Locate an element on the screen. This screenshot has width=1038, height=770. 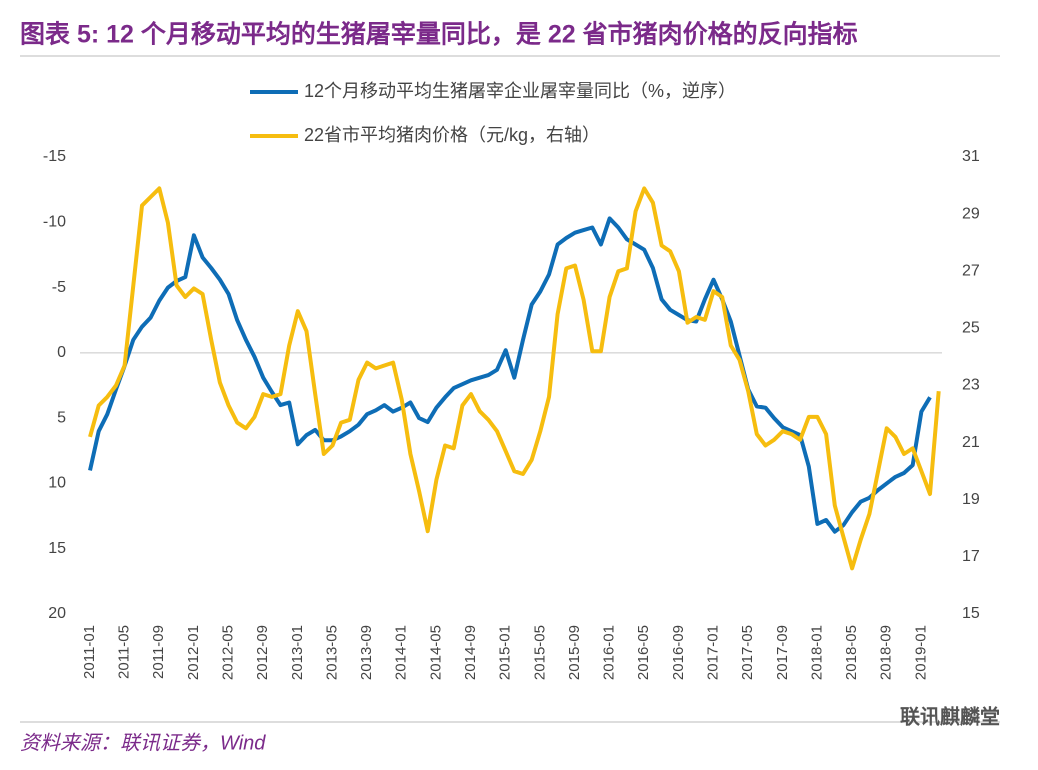
y-tick-label: 5 is located at coordinates (61, 417).